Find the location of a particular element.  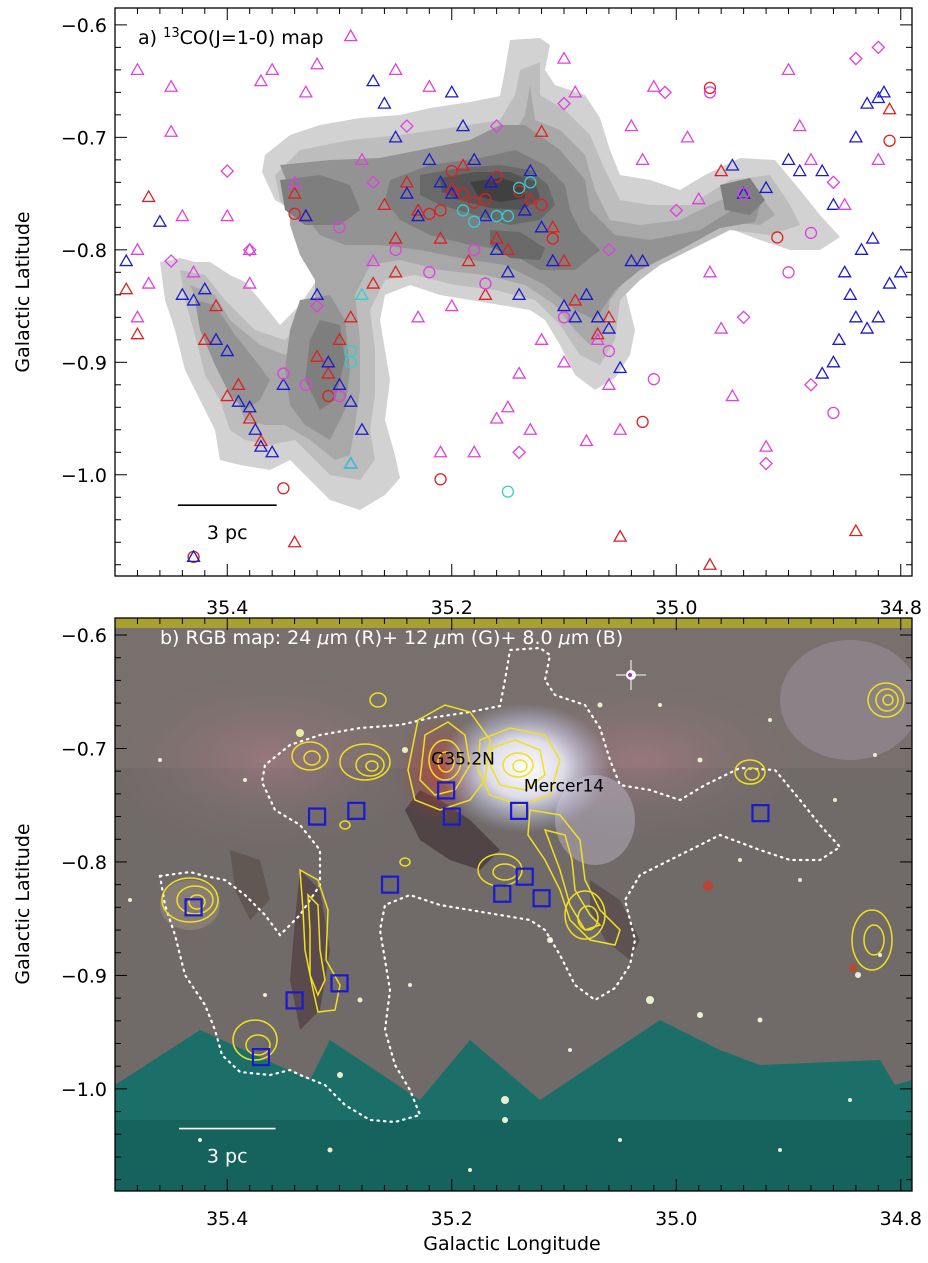

cyan-triangle-marker is located at coordinates (350, 462).